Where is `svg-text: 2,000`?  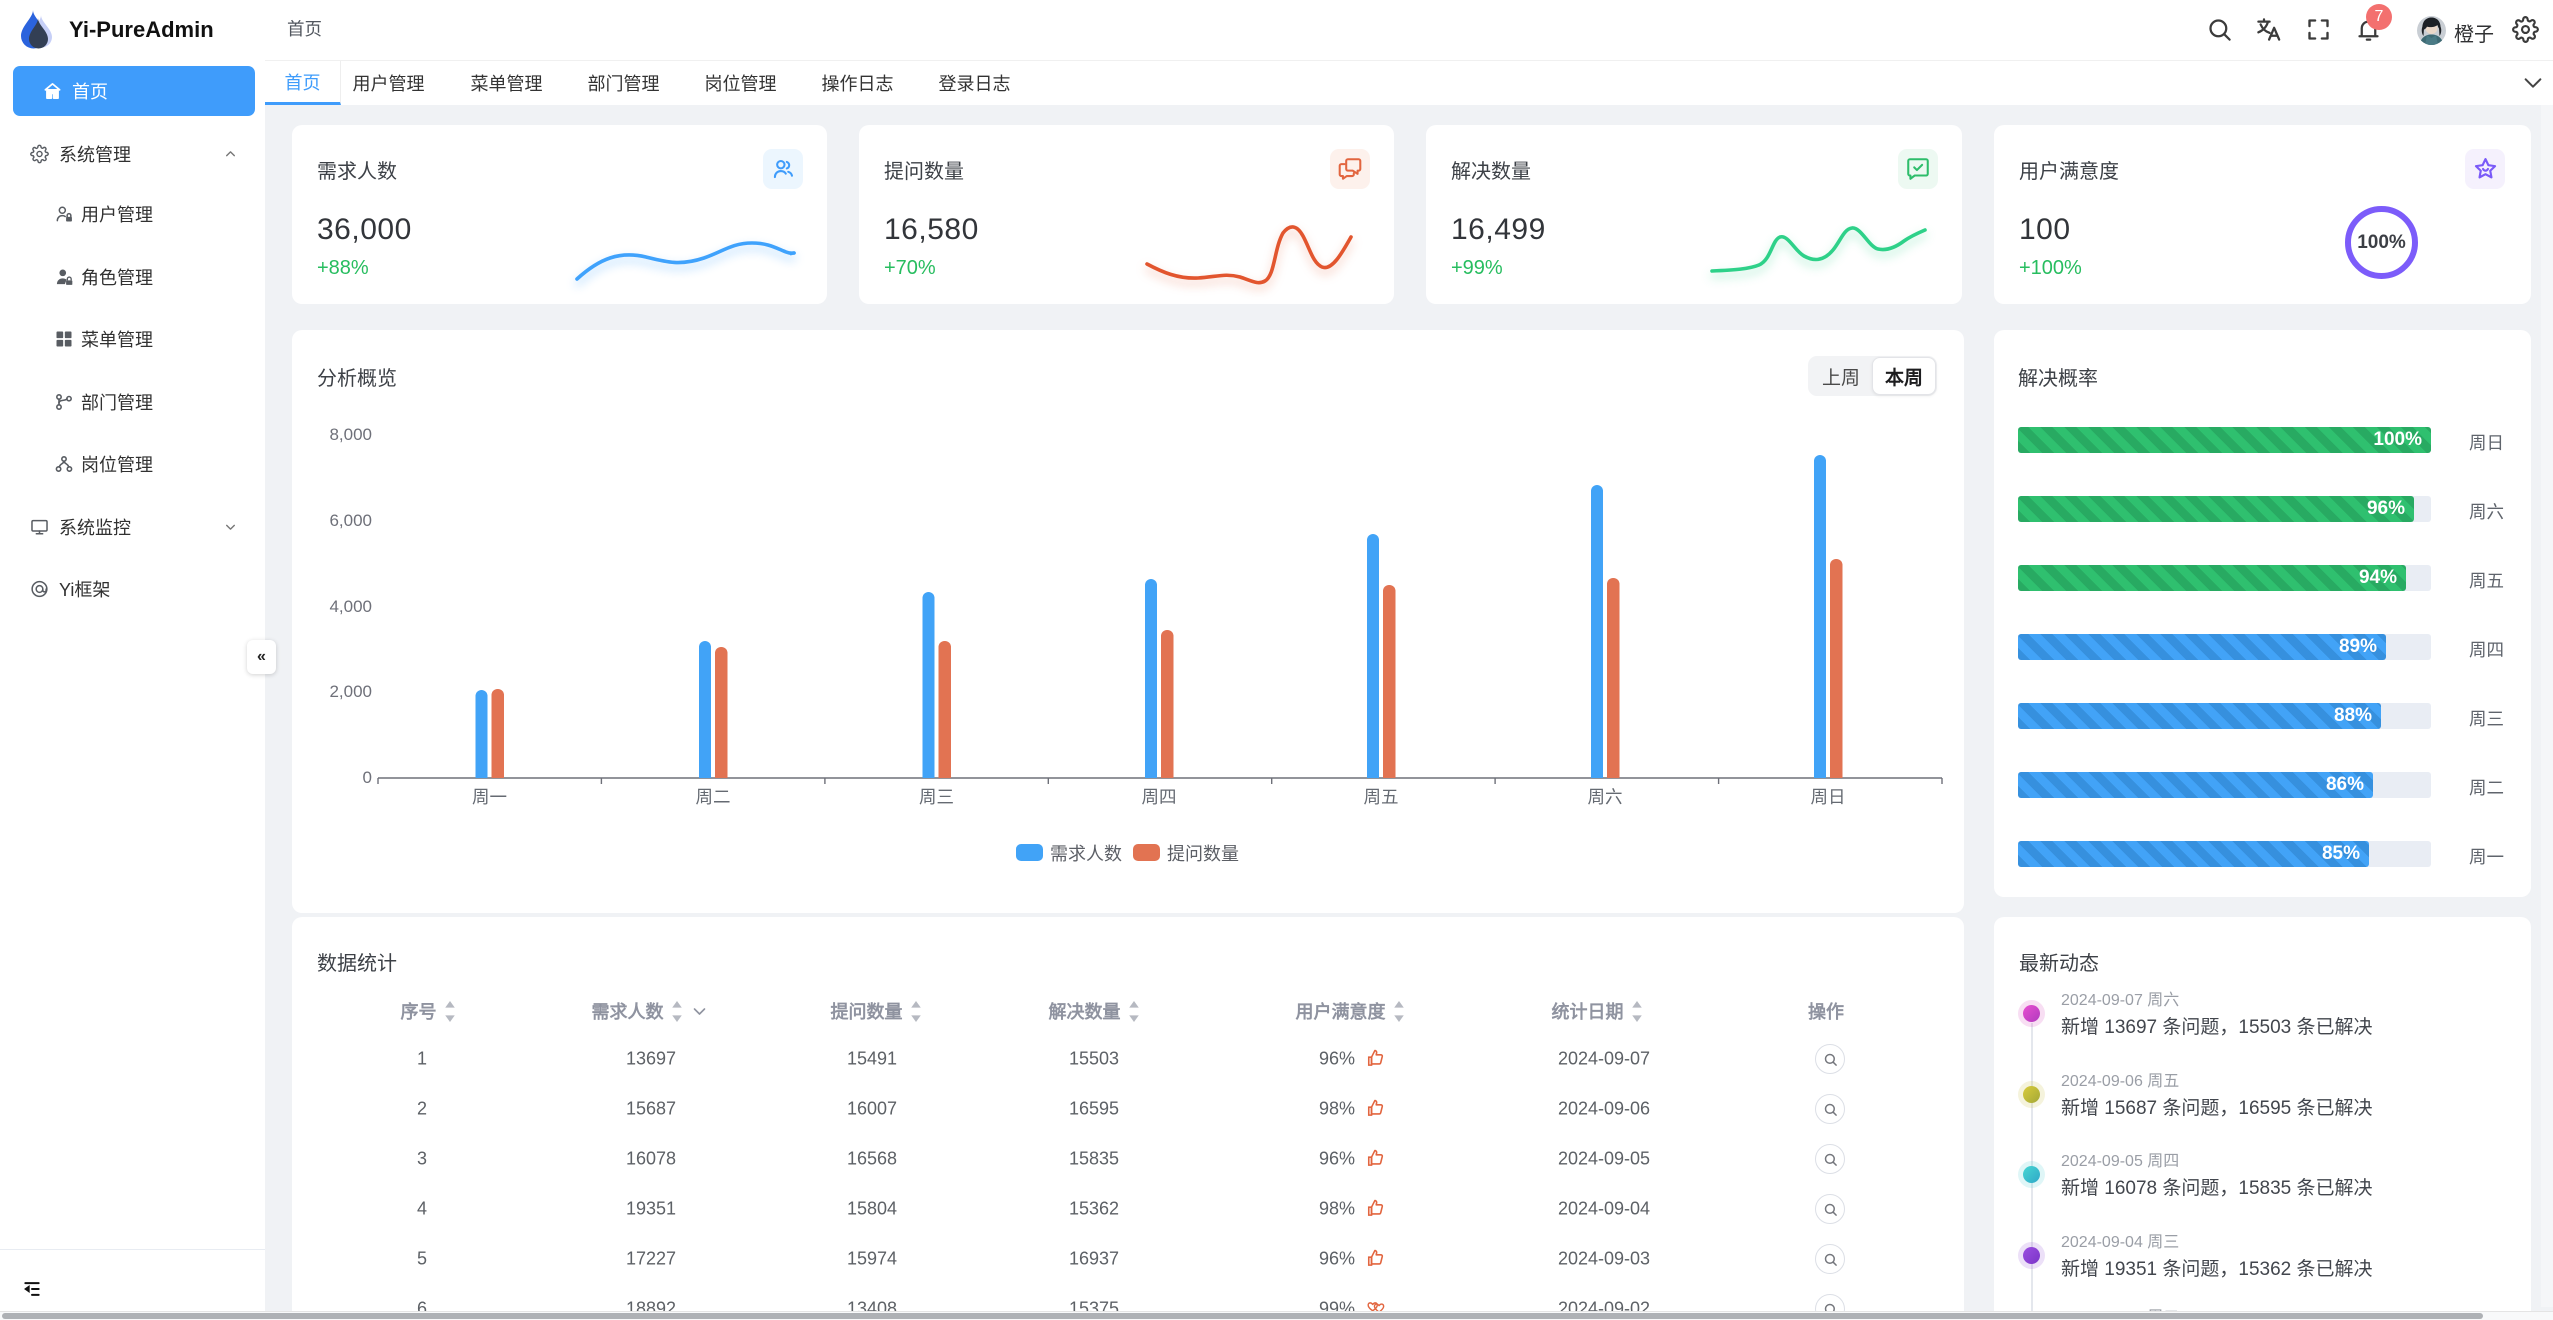 svg-text: 2,000 is located at coordinates (350, 691).